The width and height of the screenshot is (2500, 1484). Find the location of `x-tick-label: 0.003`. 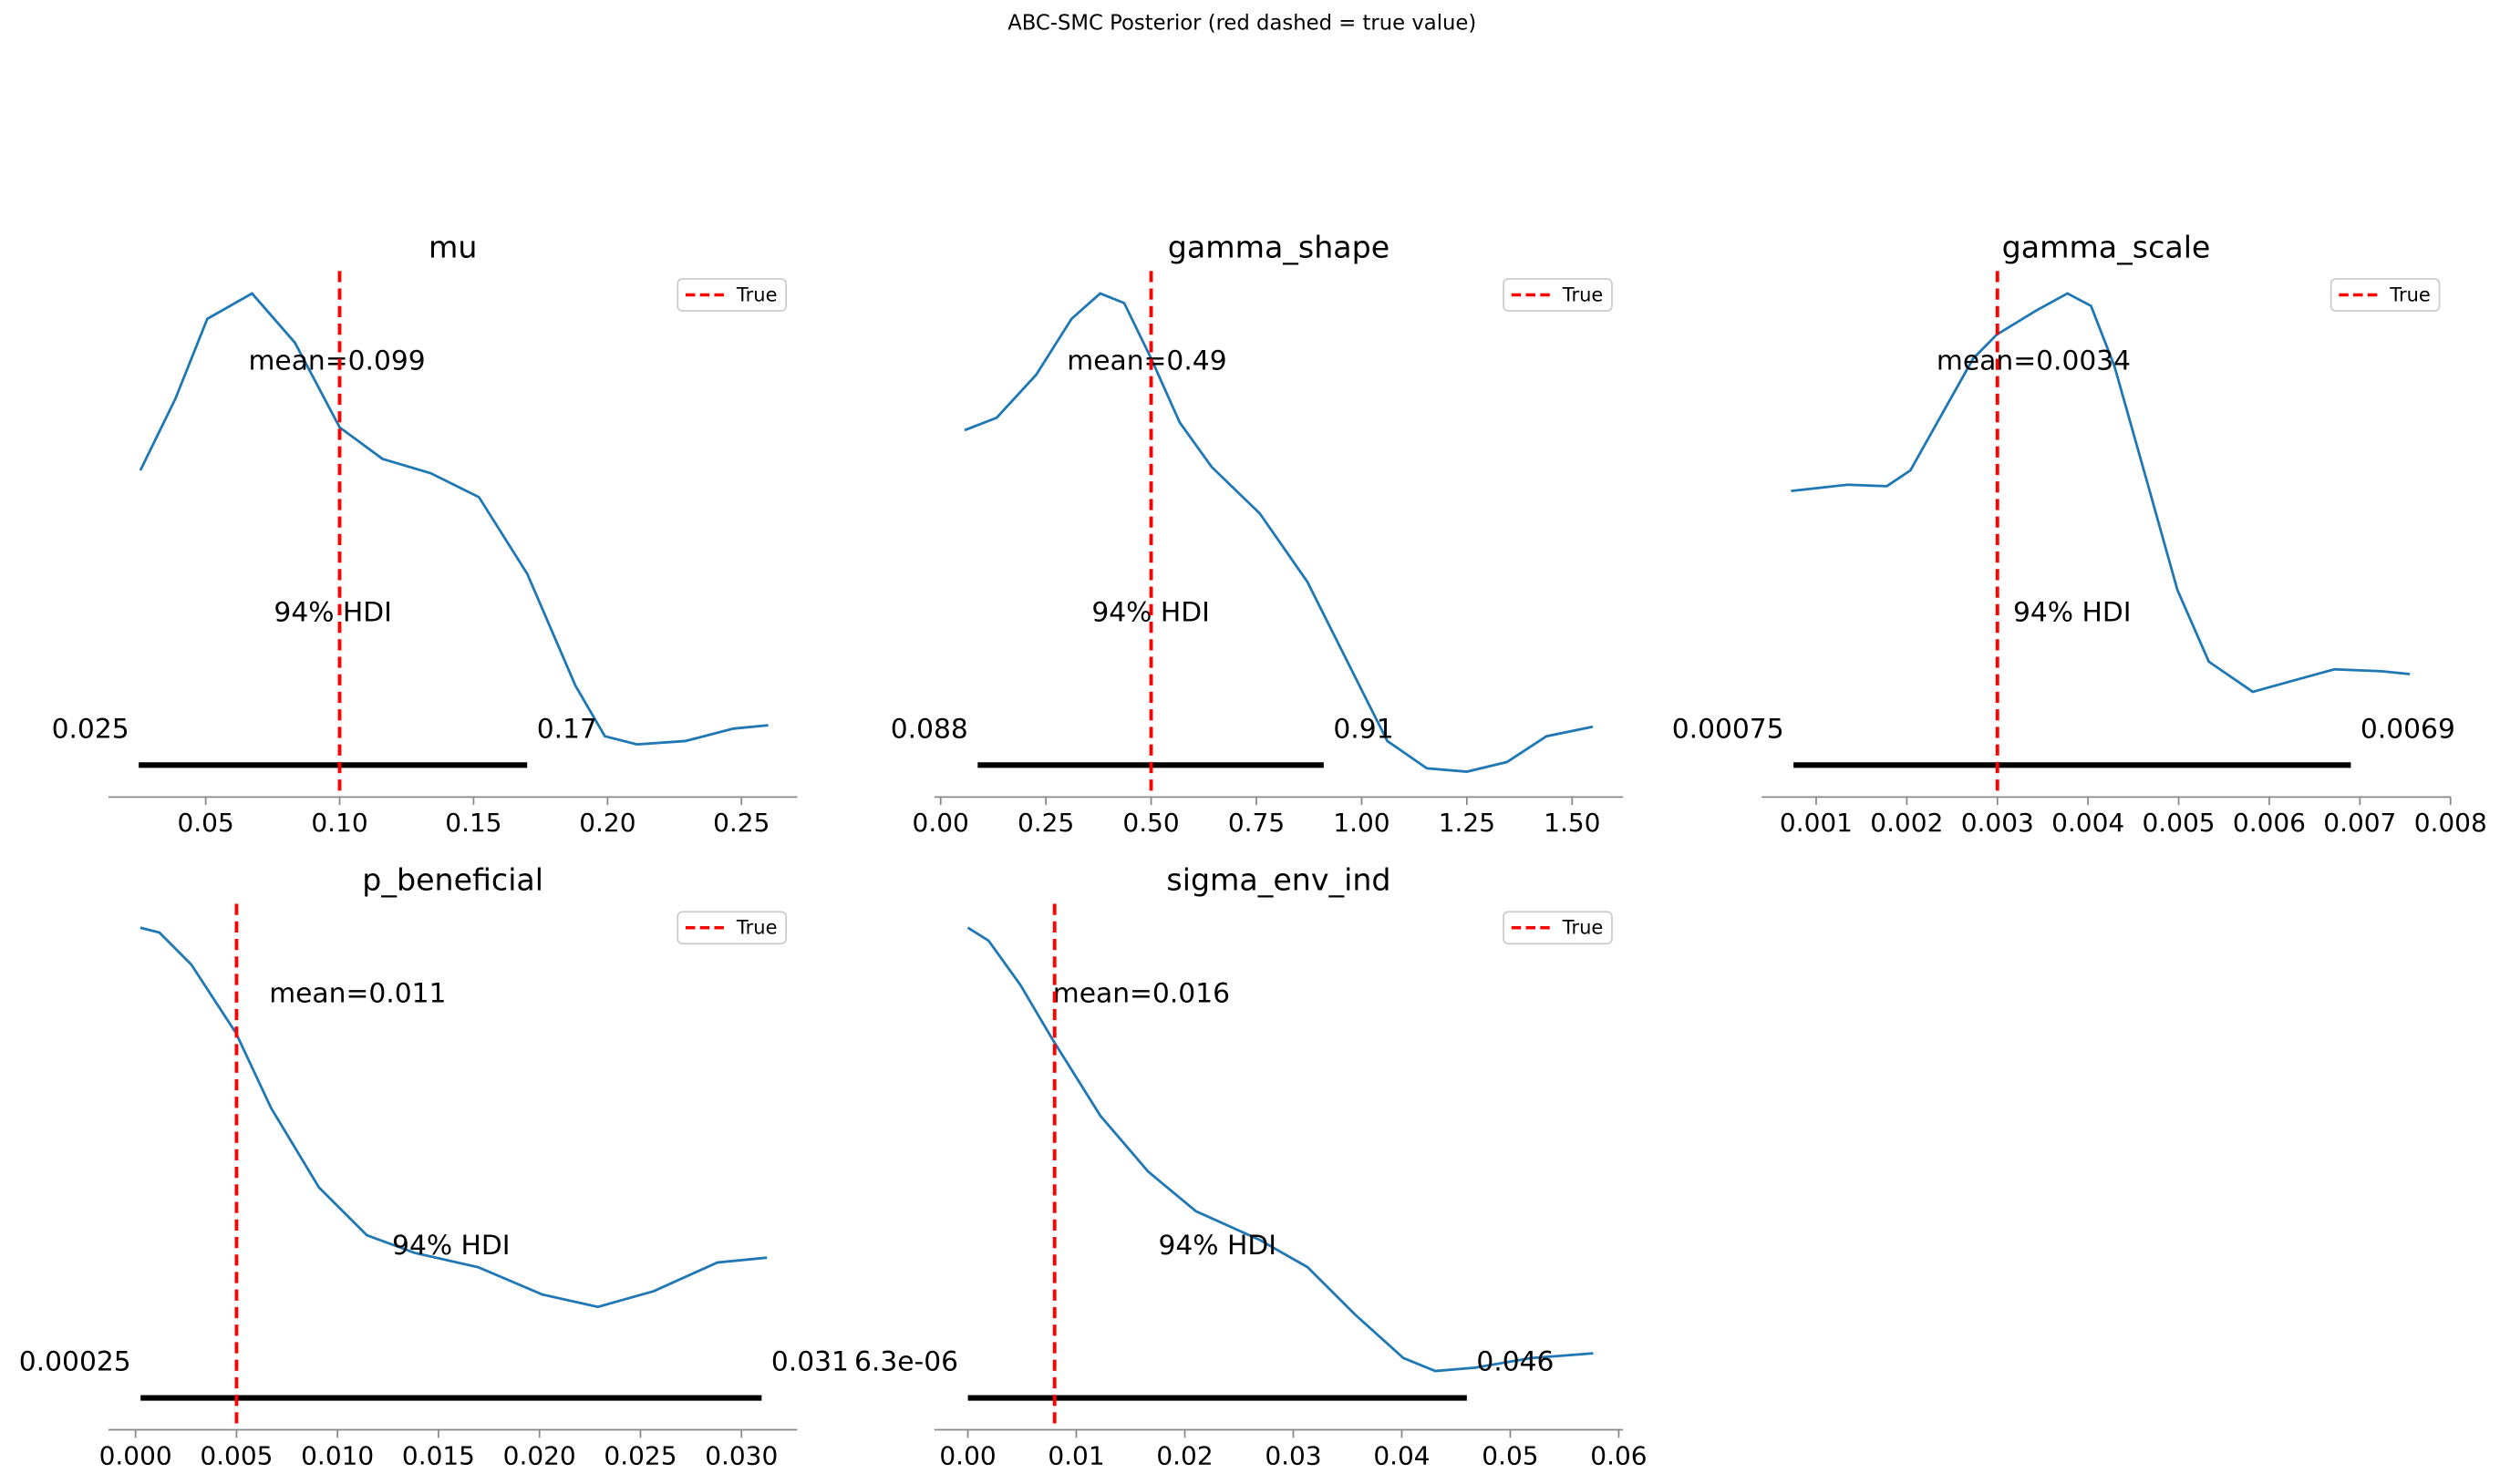

x-tick-label: 0.003 is located at coordinates (1998, 823).